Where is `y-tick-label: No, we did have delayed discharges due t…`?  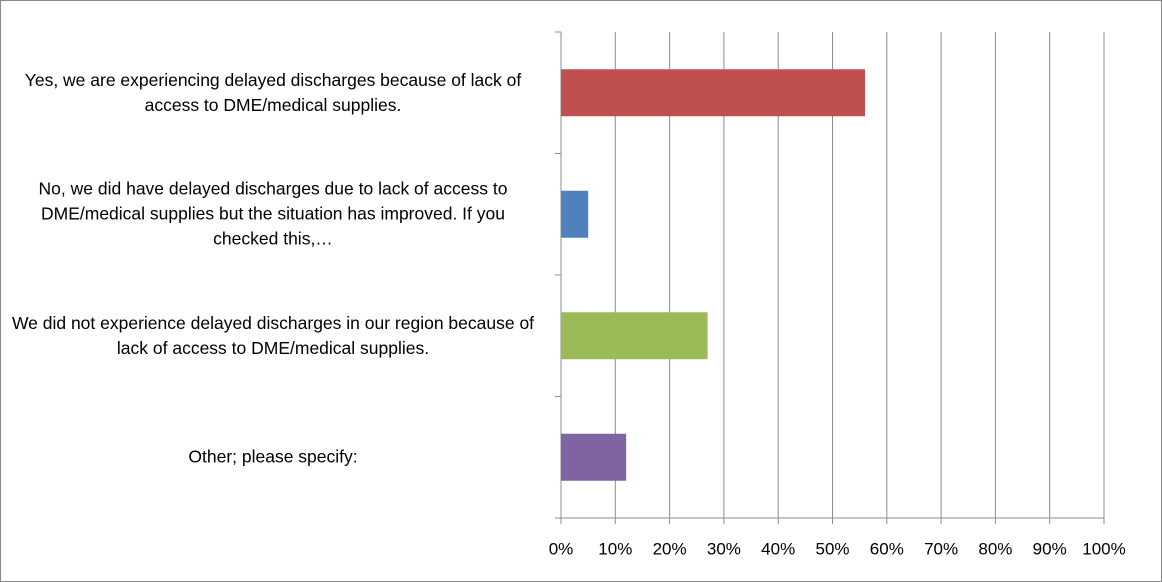 y-tick-label: No, we did have delayed discharges due t… is located at coordinates (273, 213).